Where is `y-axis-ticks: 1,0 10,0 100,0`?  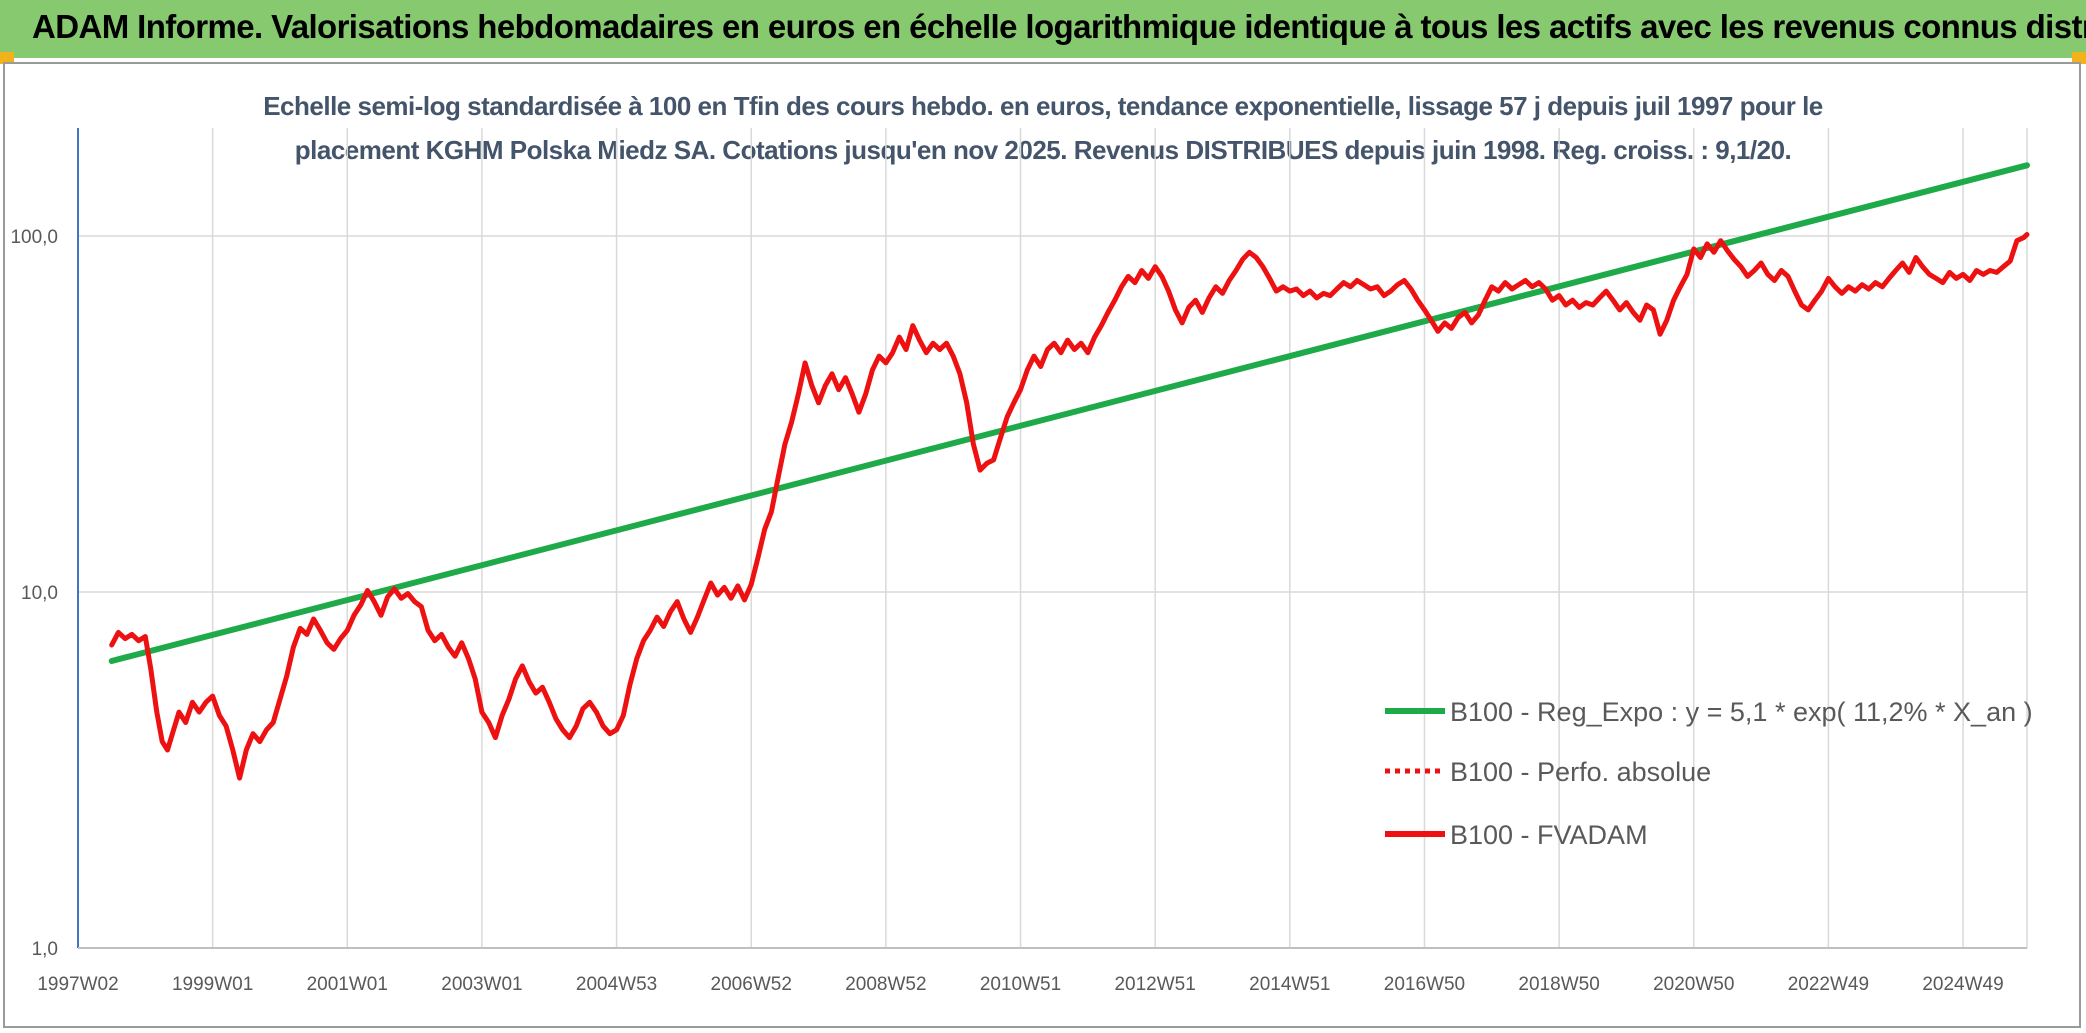 y-axis-ticks: 1,0 10,0 100,0 is located at coordinates (34, 593).